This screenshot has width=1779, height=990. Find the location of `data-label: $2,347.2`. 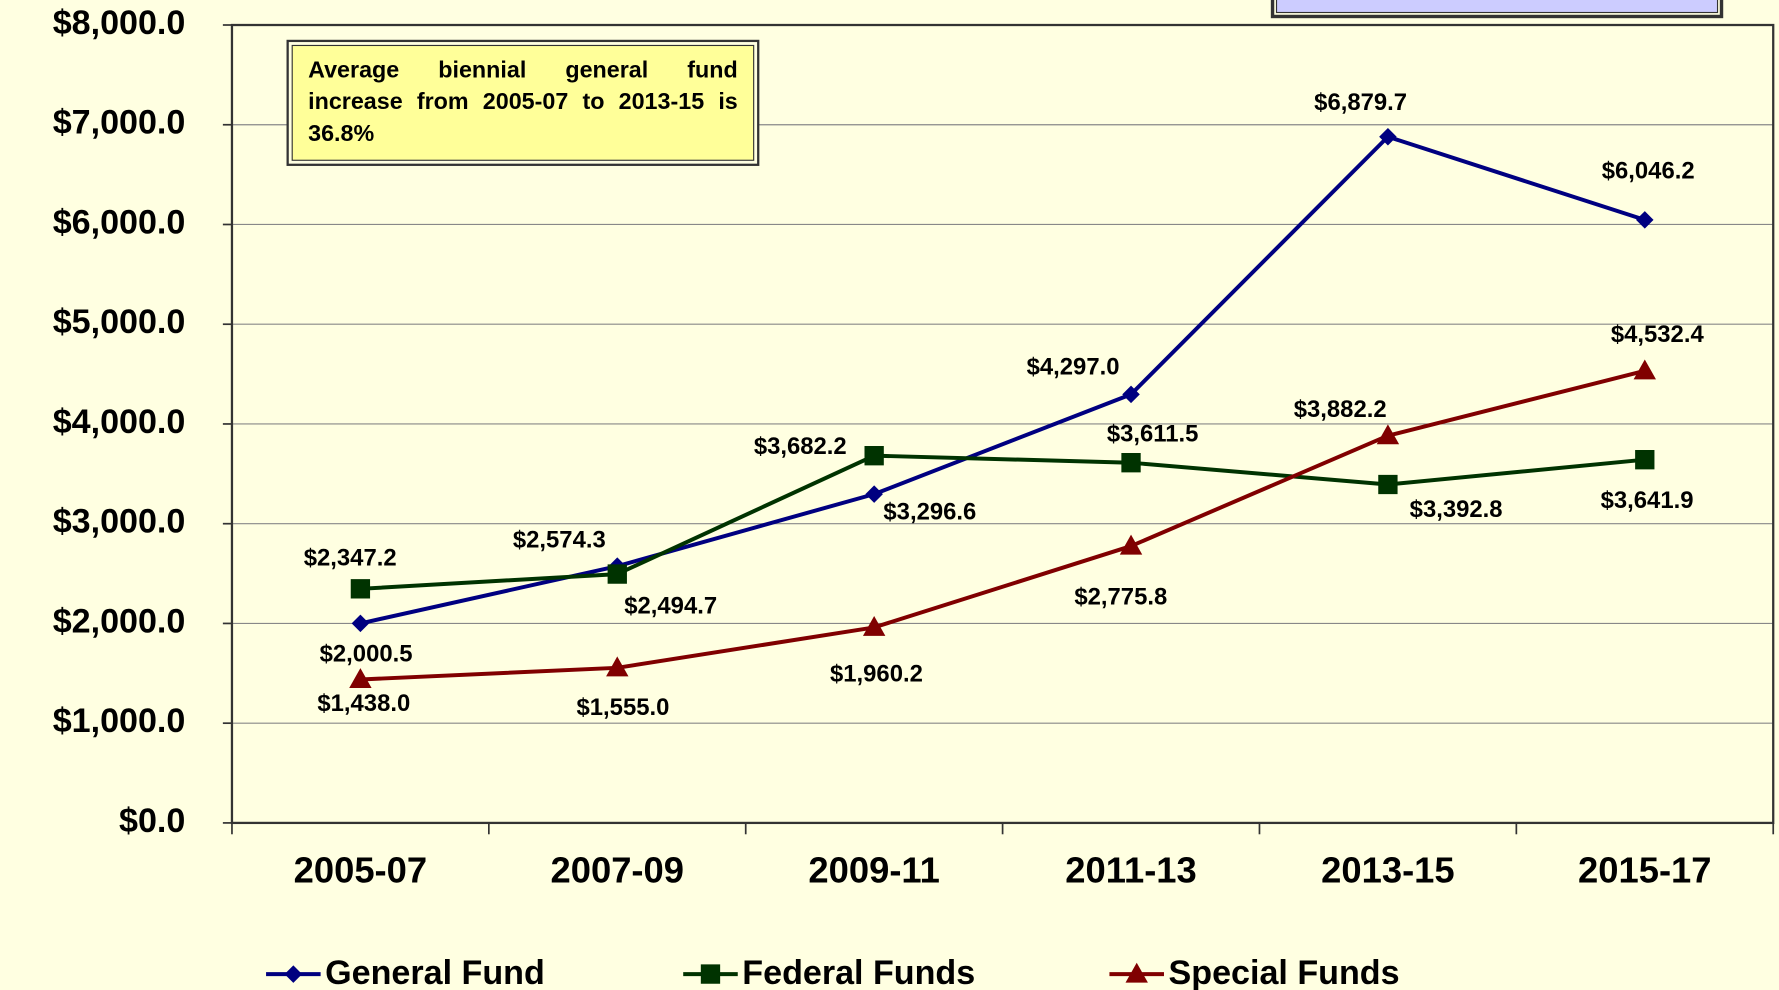

data-label: $2,347.2 is located at coordinates (350, 558).